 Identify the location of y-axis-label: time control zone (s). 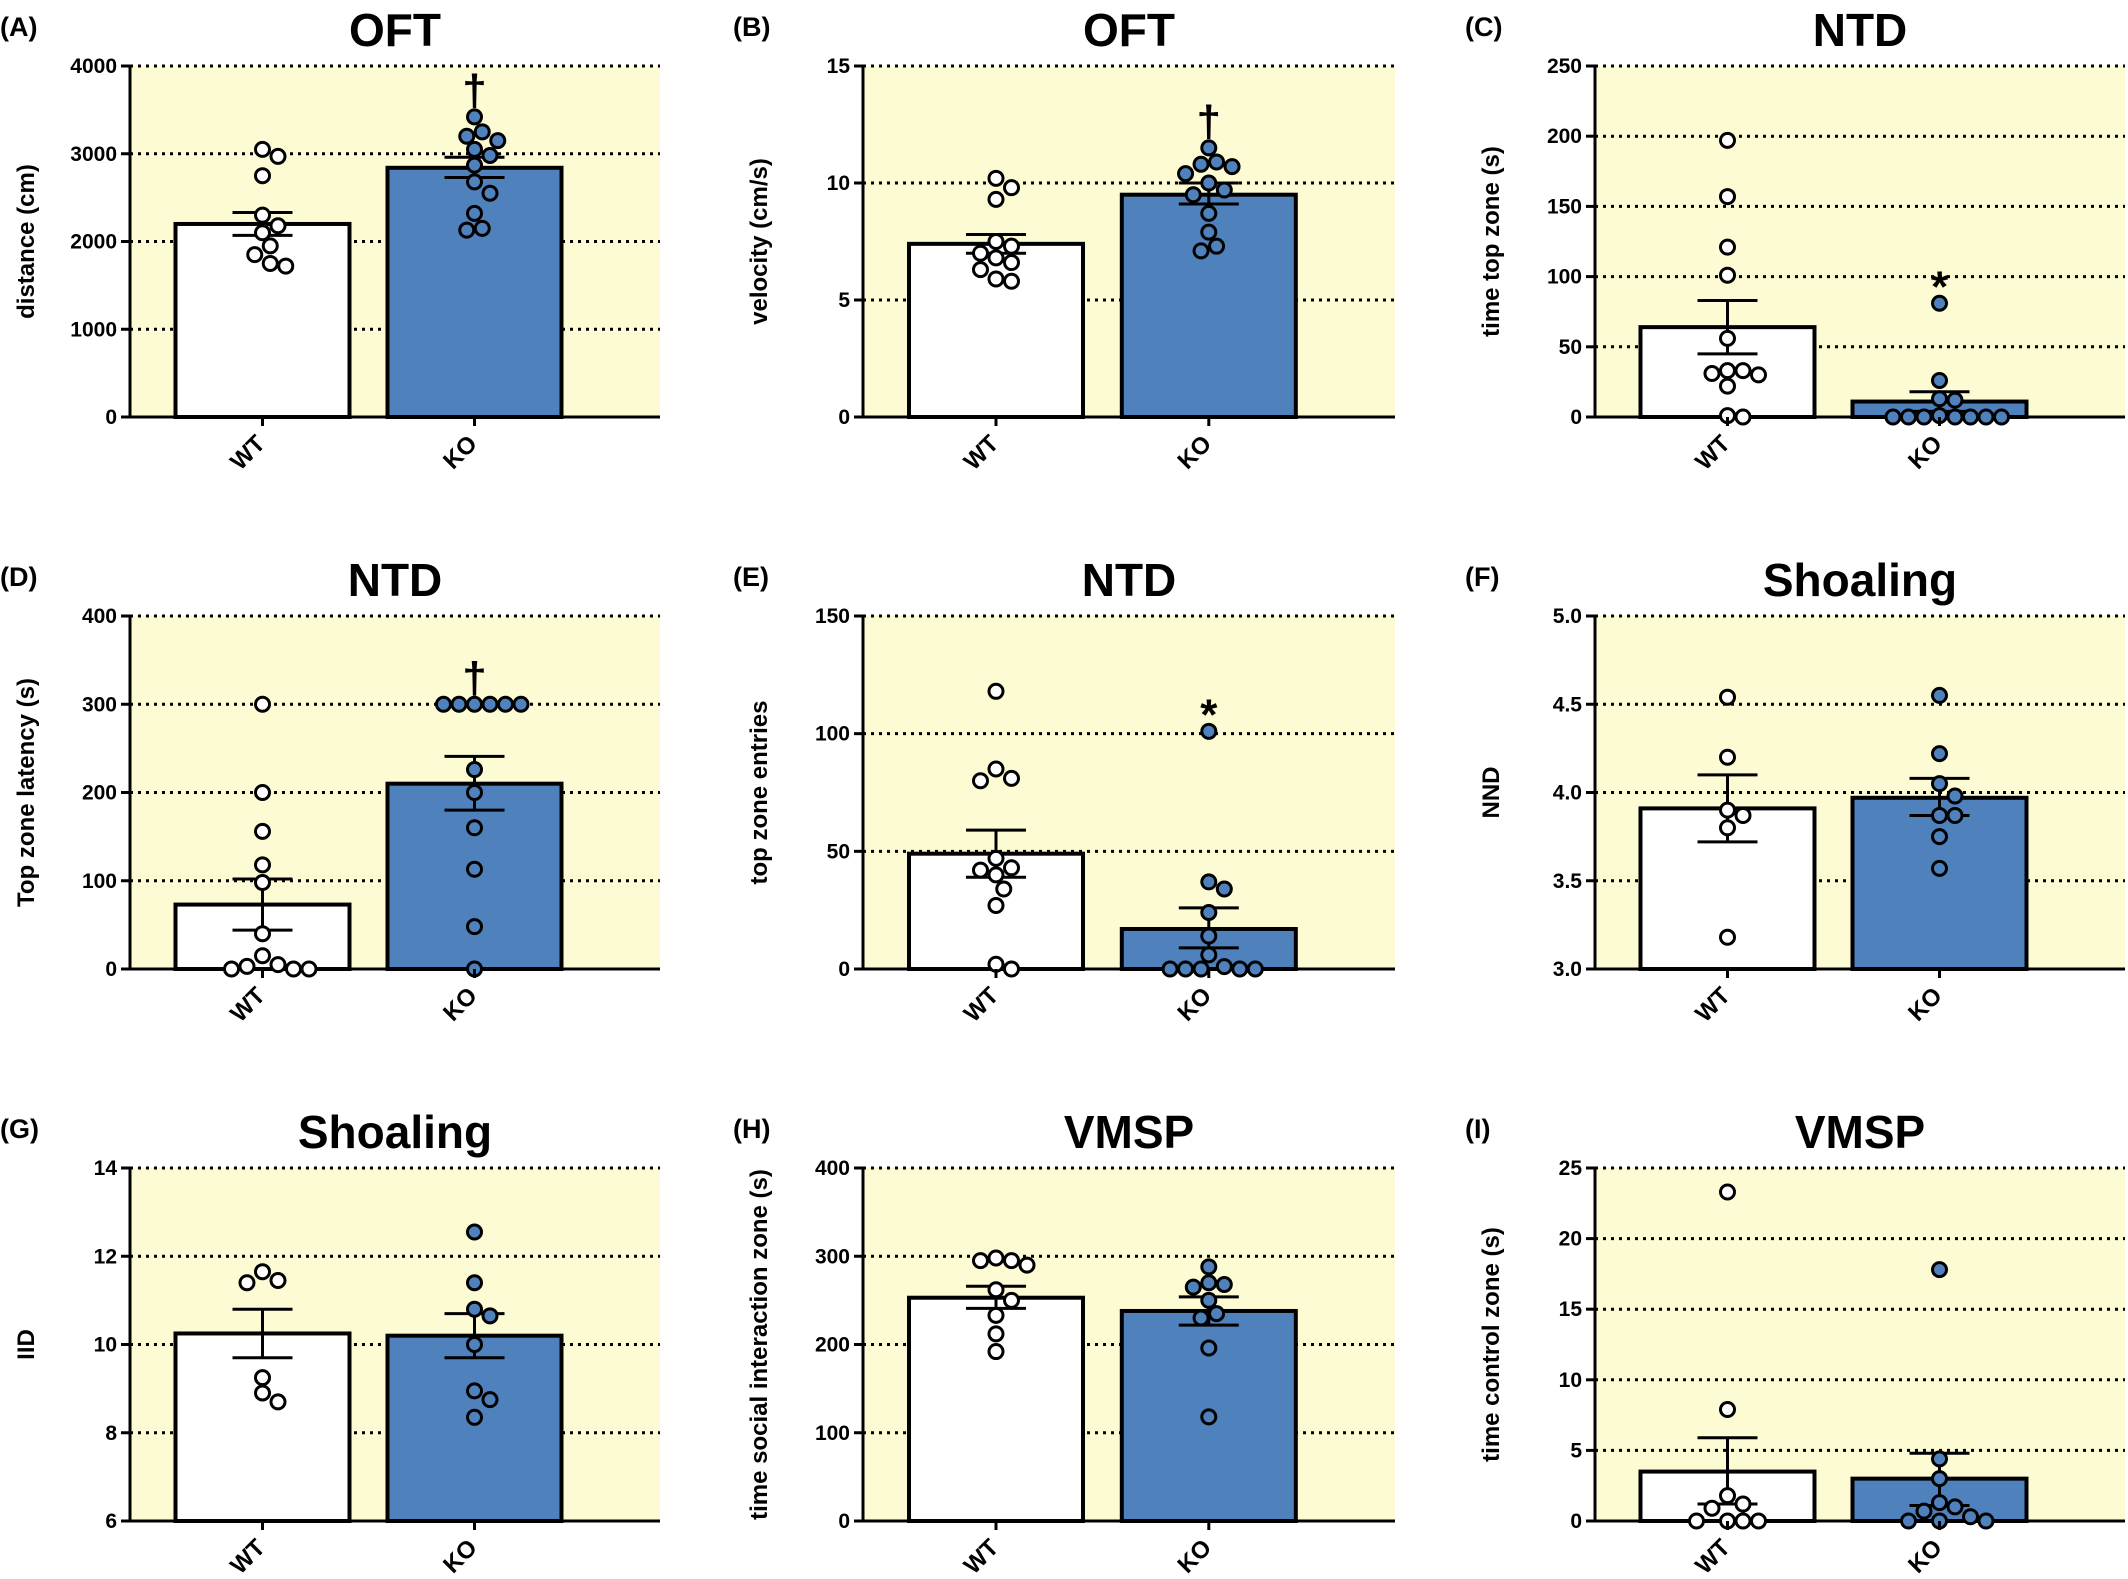
(1491, 1344).